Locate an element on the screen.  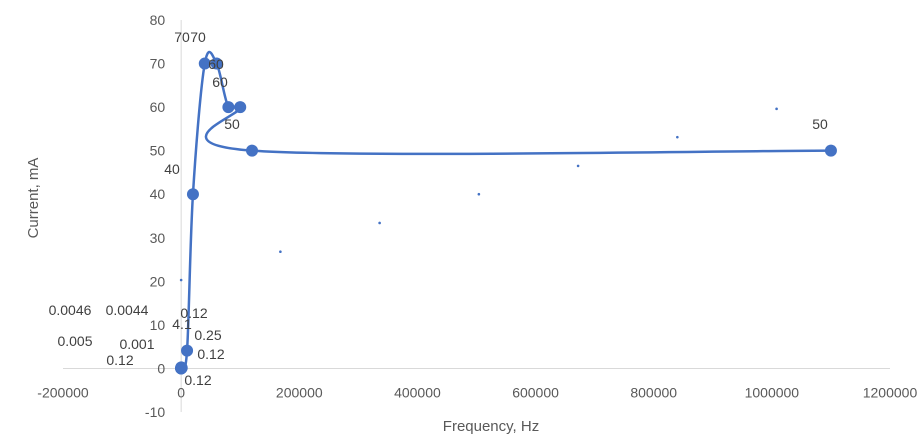
x-tick-label: 600000 is located at coordinates (535, 392).